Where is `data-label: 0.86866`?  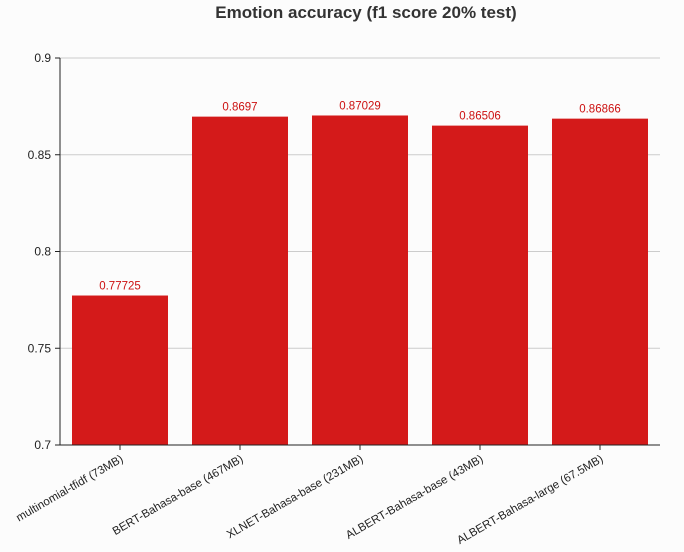 data-label: 0.86866 is located at coordinates (600, 110).